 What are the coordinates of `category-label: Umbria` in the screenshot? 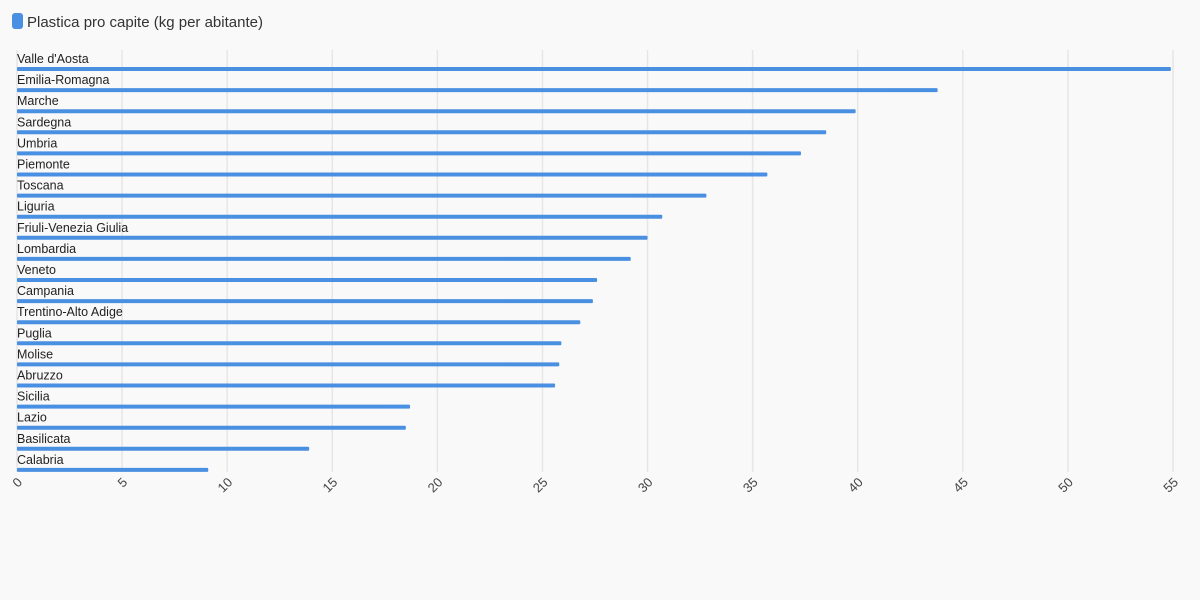 It's located at (37, 143).